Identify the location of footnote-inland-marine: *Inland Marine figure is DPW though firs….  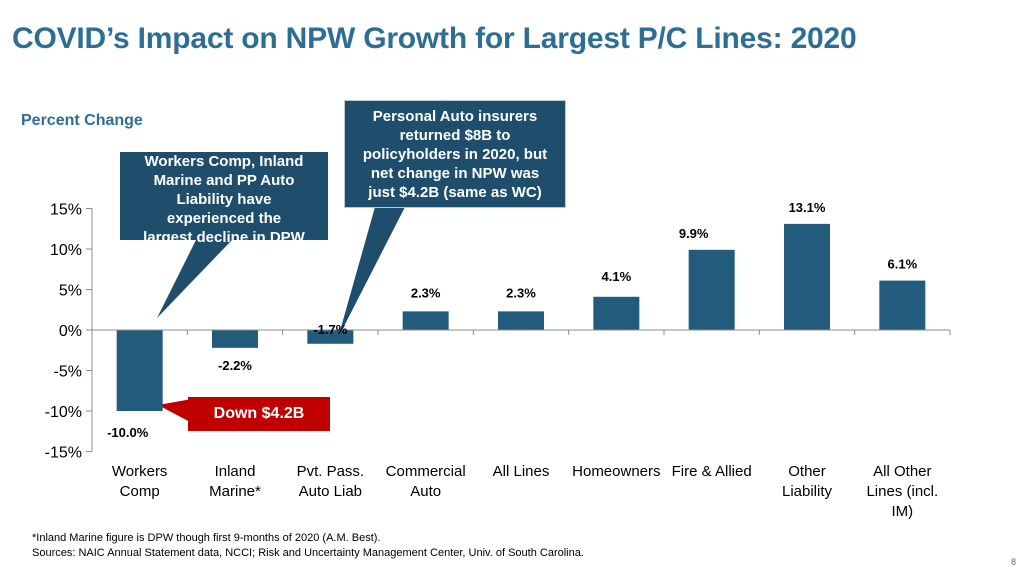
(206, 538).